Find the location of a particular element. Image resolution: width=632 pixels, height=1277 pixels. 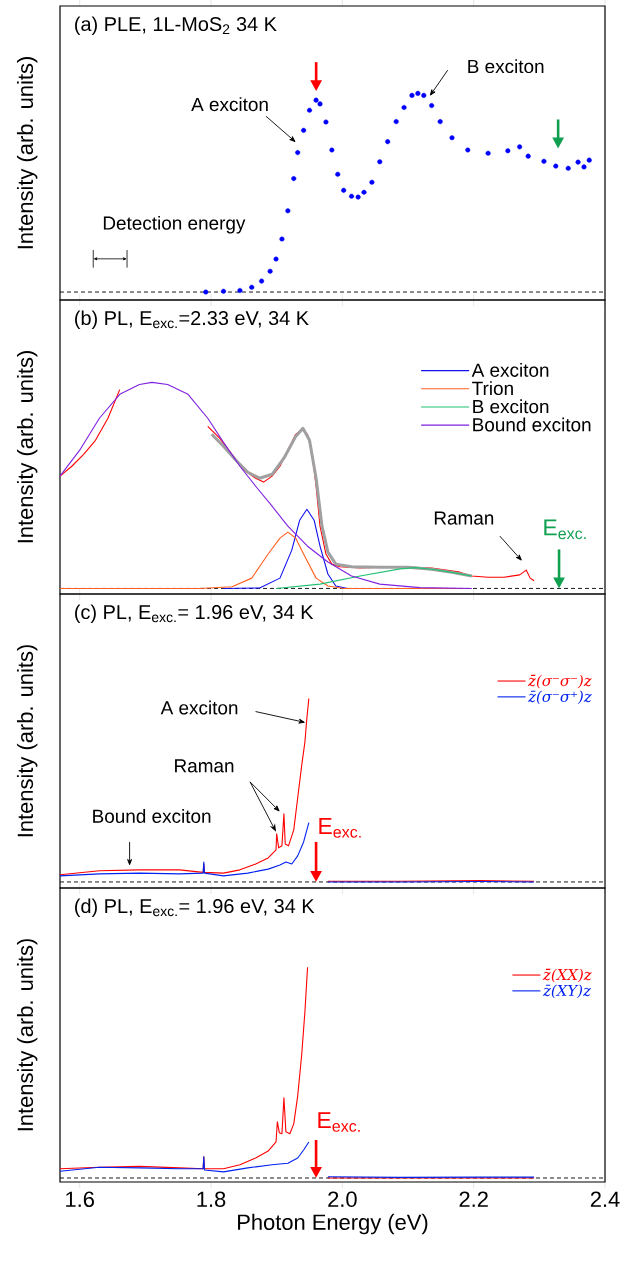

legend-label: z̄(XX)z is located at coordinates (567, 975).